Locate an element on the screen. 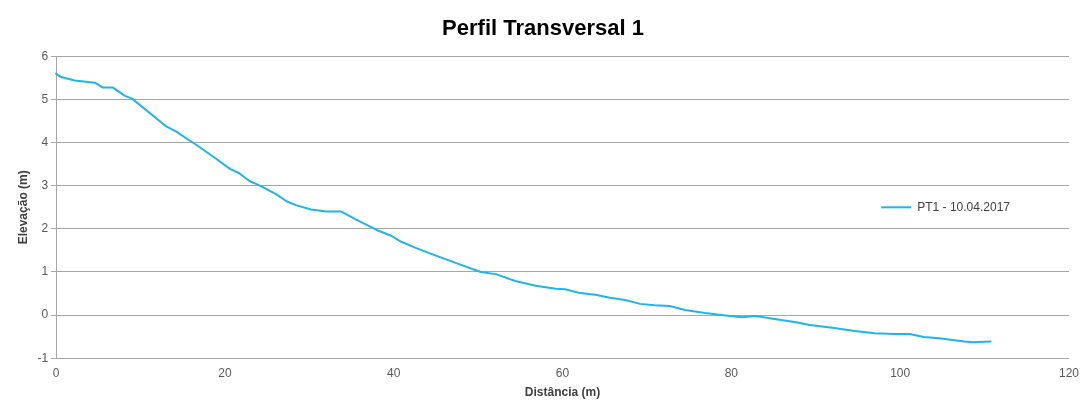 The image size is (1090, 410). y-tick-label: -1 is located at coordinates (43, 357).